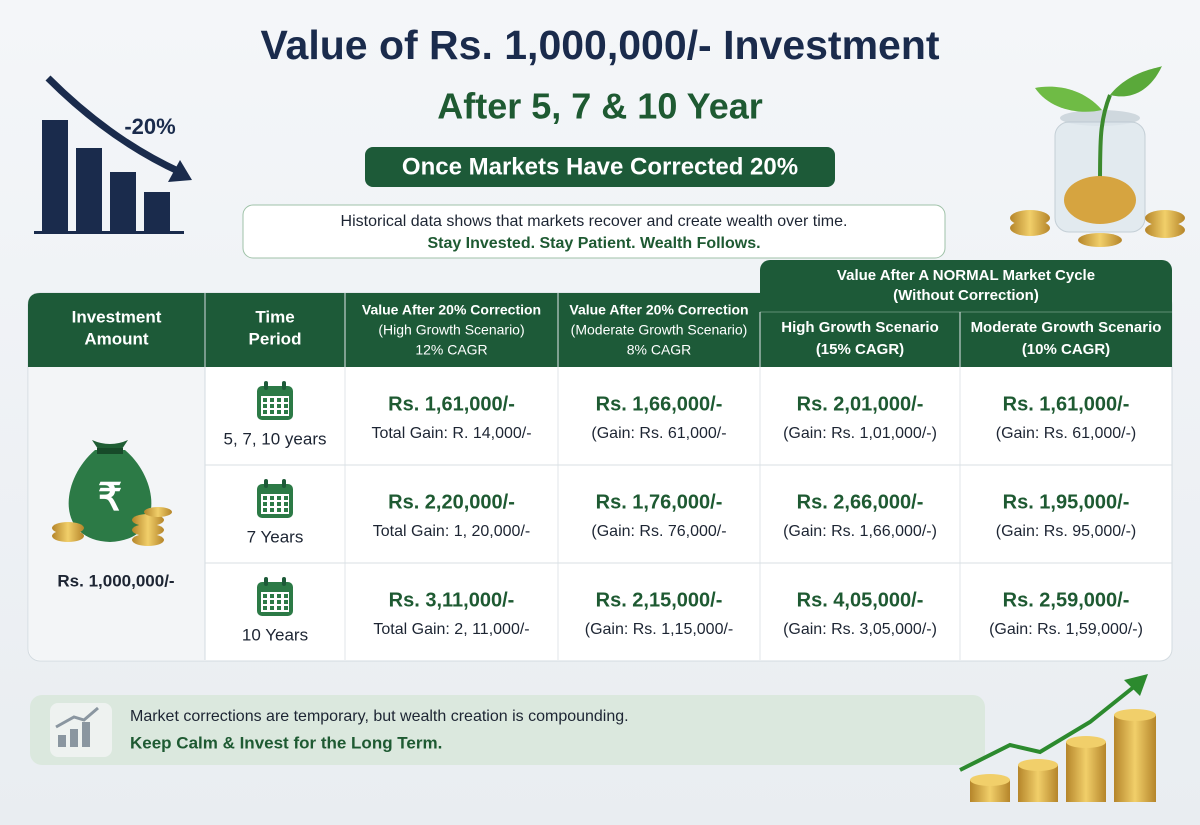 The height and width of the screenshot is (825, 1200). I want to click on group-header: Value After A NORMAL Market Cycle, so click(966, 275).